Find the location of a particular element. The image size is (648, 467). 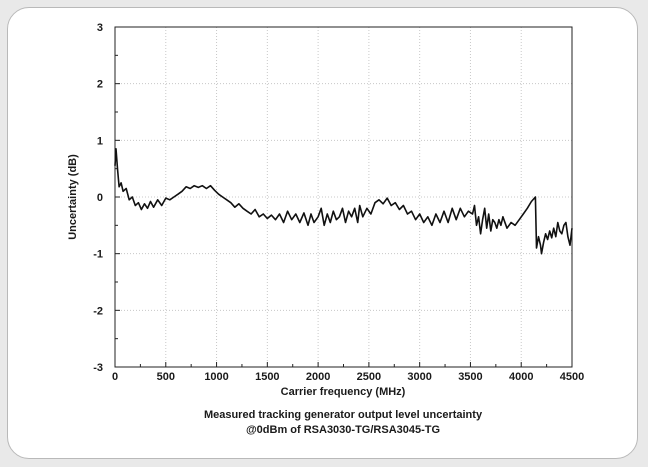

x-tick-label: 3500 is located at coordinates (470, 377).